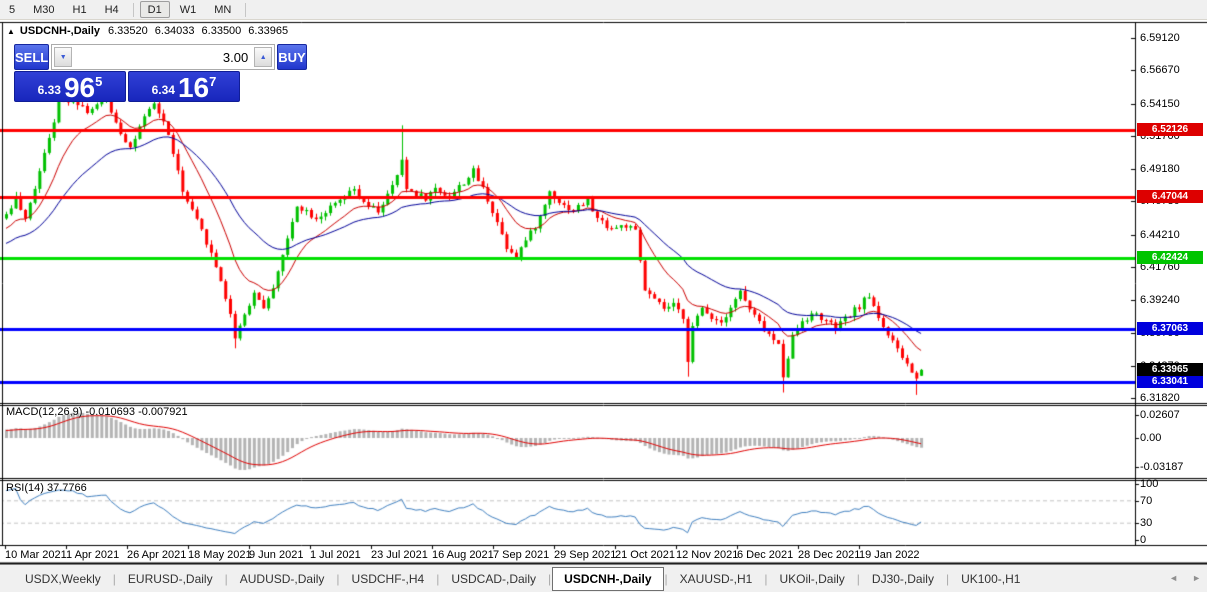  I want to click on one-click-trading-panel: SELL ▼ ▲ BUY 6.33 96 5 6.34 16 7, so click(160, 73).